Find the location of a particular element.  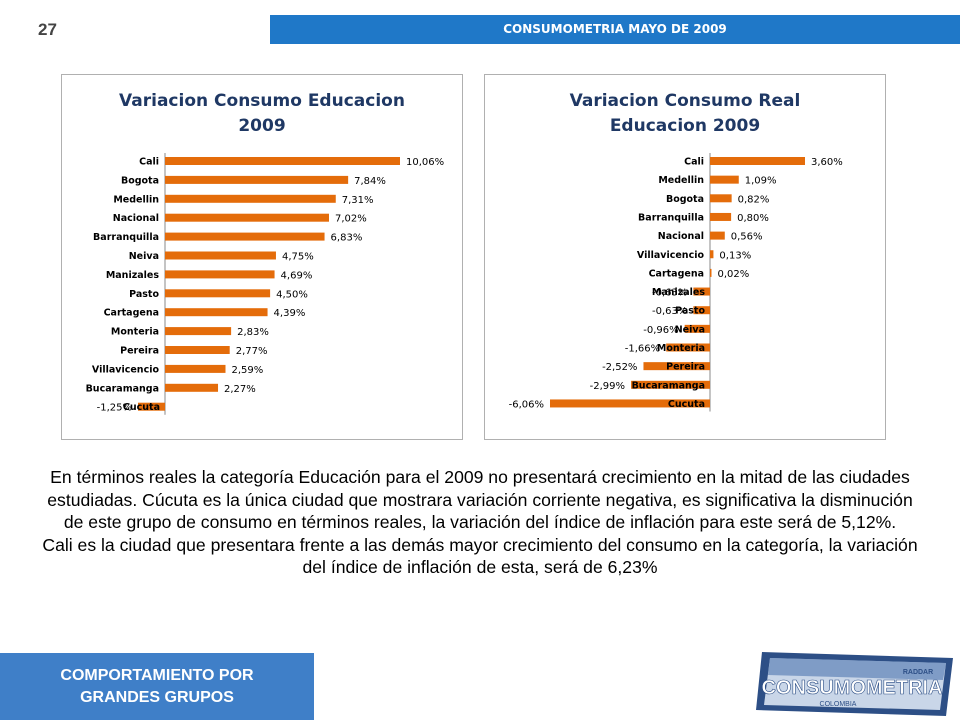

data-label: 4,75% is located at coordinates (298, 257).